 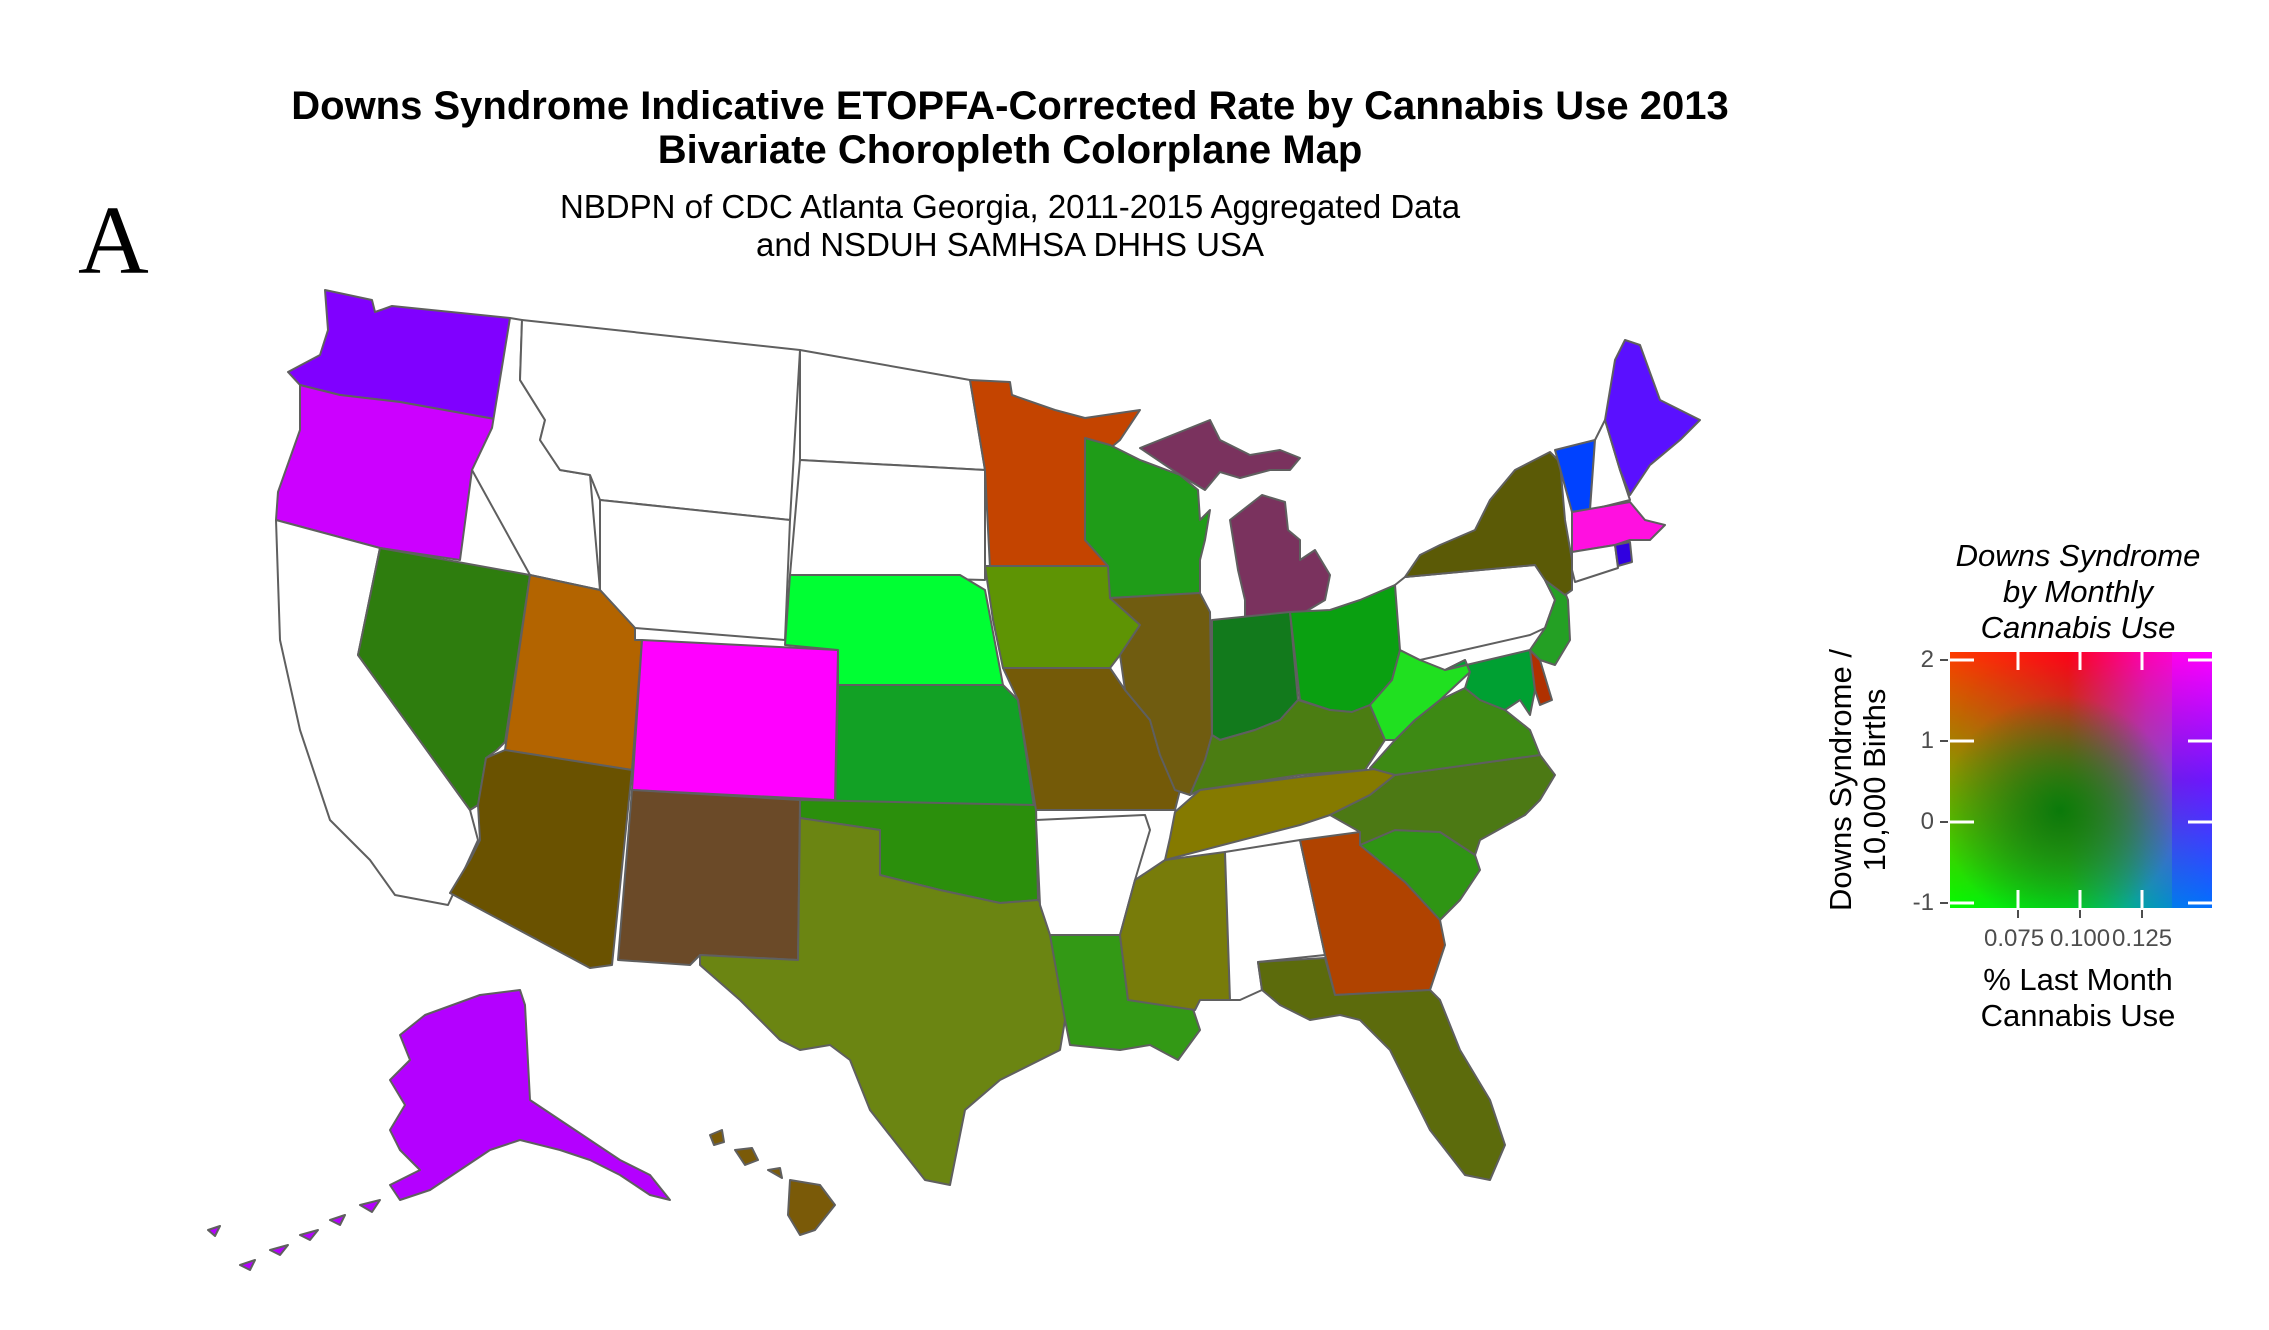 I want to click on legend-x-tick: 0.075, so click(x=2014, y=938).